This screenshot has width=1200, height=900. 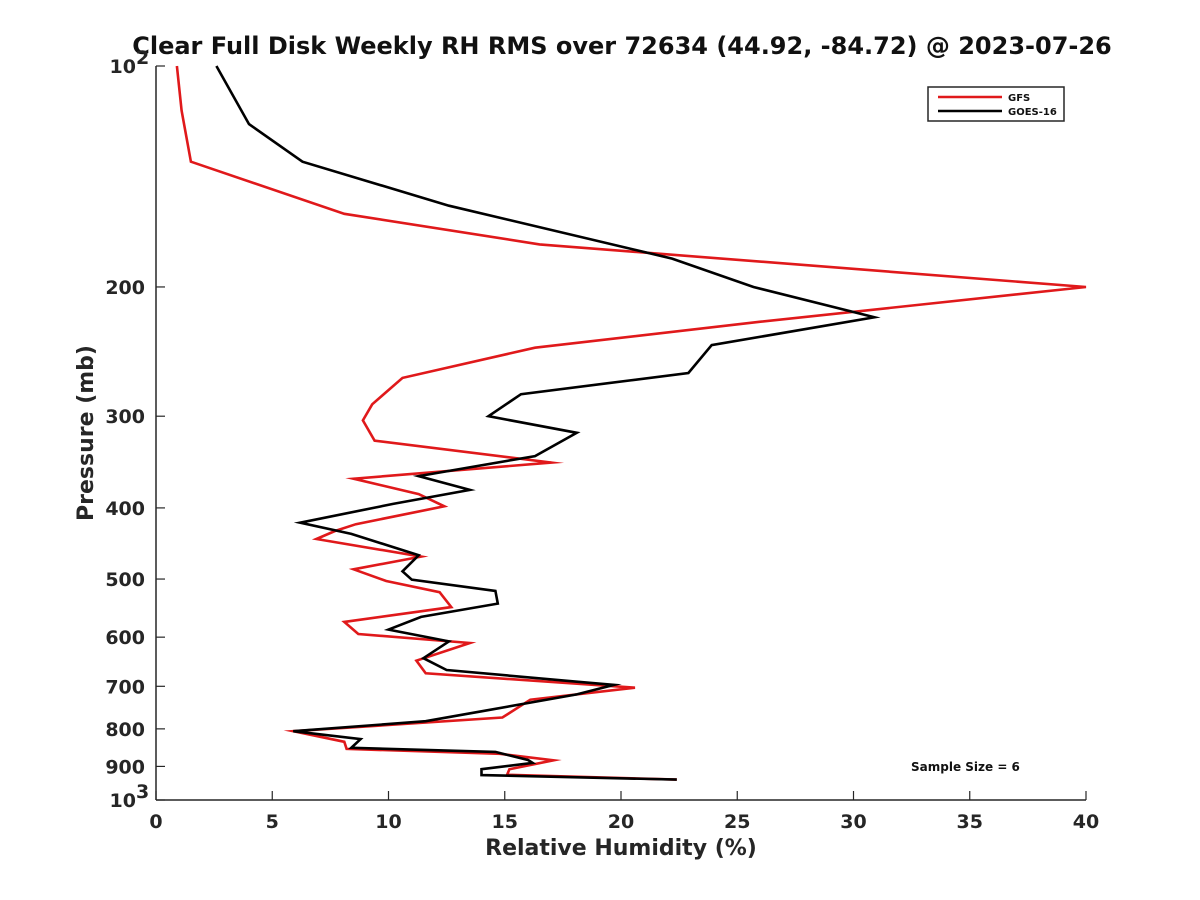 I want to click on x-tick-label: 40, so click(x=1086, y=822).